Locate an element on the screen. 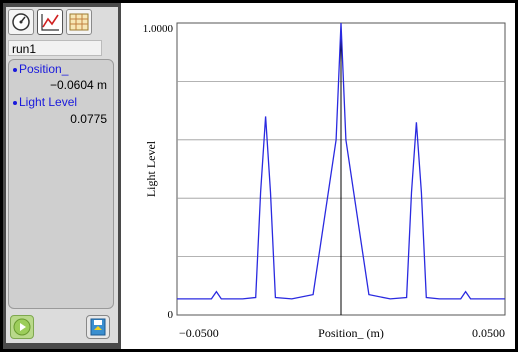 The width and height of the screenshot is (518, 354). readout-light-value: 0.0775 is located at coordinates (88, 119).